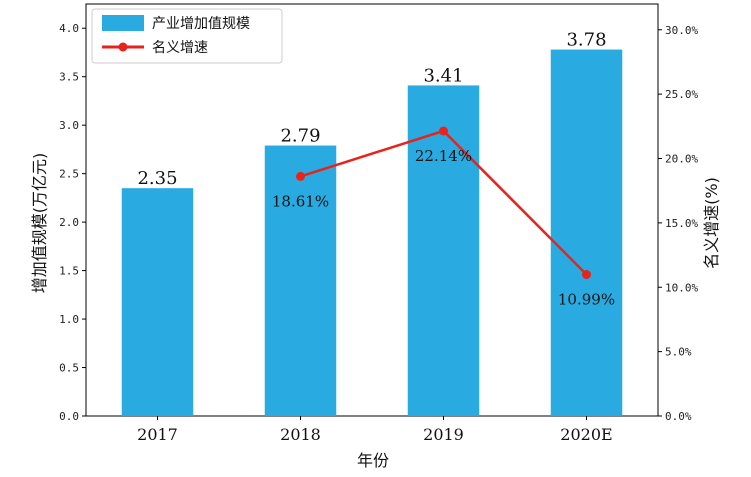  What do you see at coordinates (69, 125) in the screenshot?
I see `left-tick-label: 3.0` at bounding box center [69, 125].